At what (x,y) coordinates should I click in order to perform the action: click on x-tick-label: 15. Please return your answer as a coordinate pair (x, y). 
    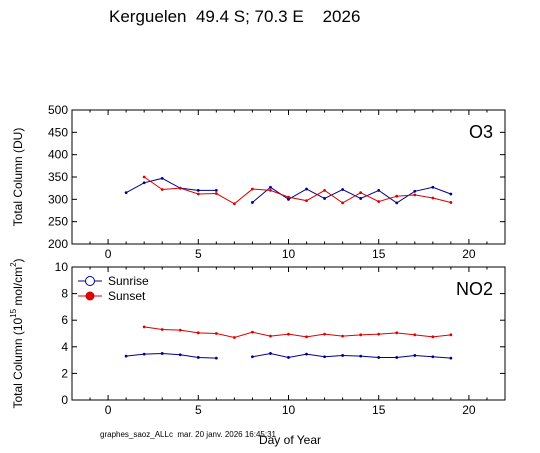
    Looking at the image, I should click on (379, 254).